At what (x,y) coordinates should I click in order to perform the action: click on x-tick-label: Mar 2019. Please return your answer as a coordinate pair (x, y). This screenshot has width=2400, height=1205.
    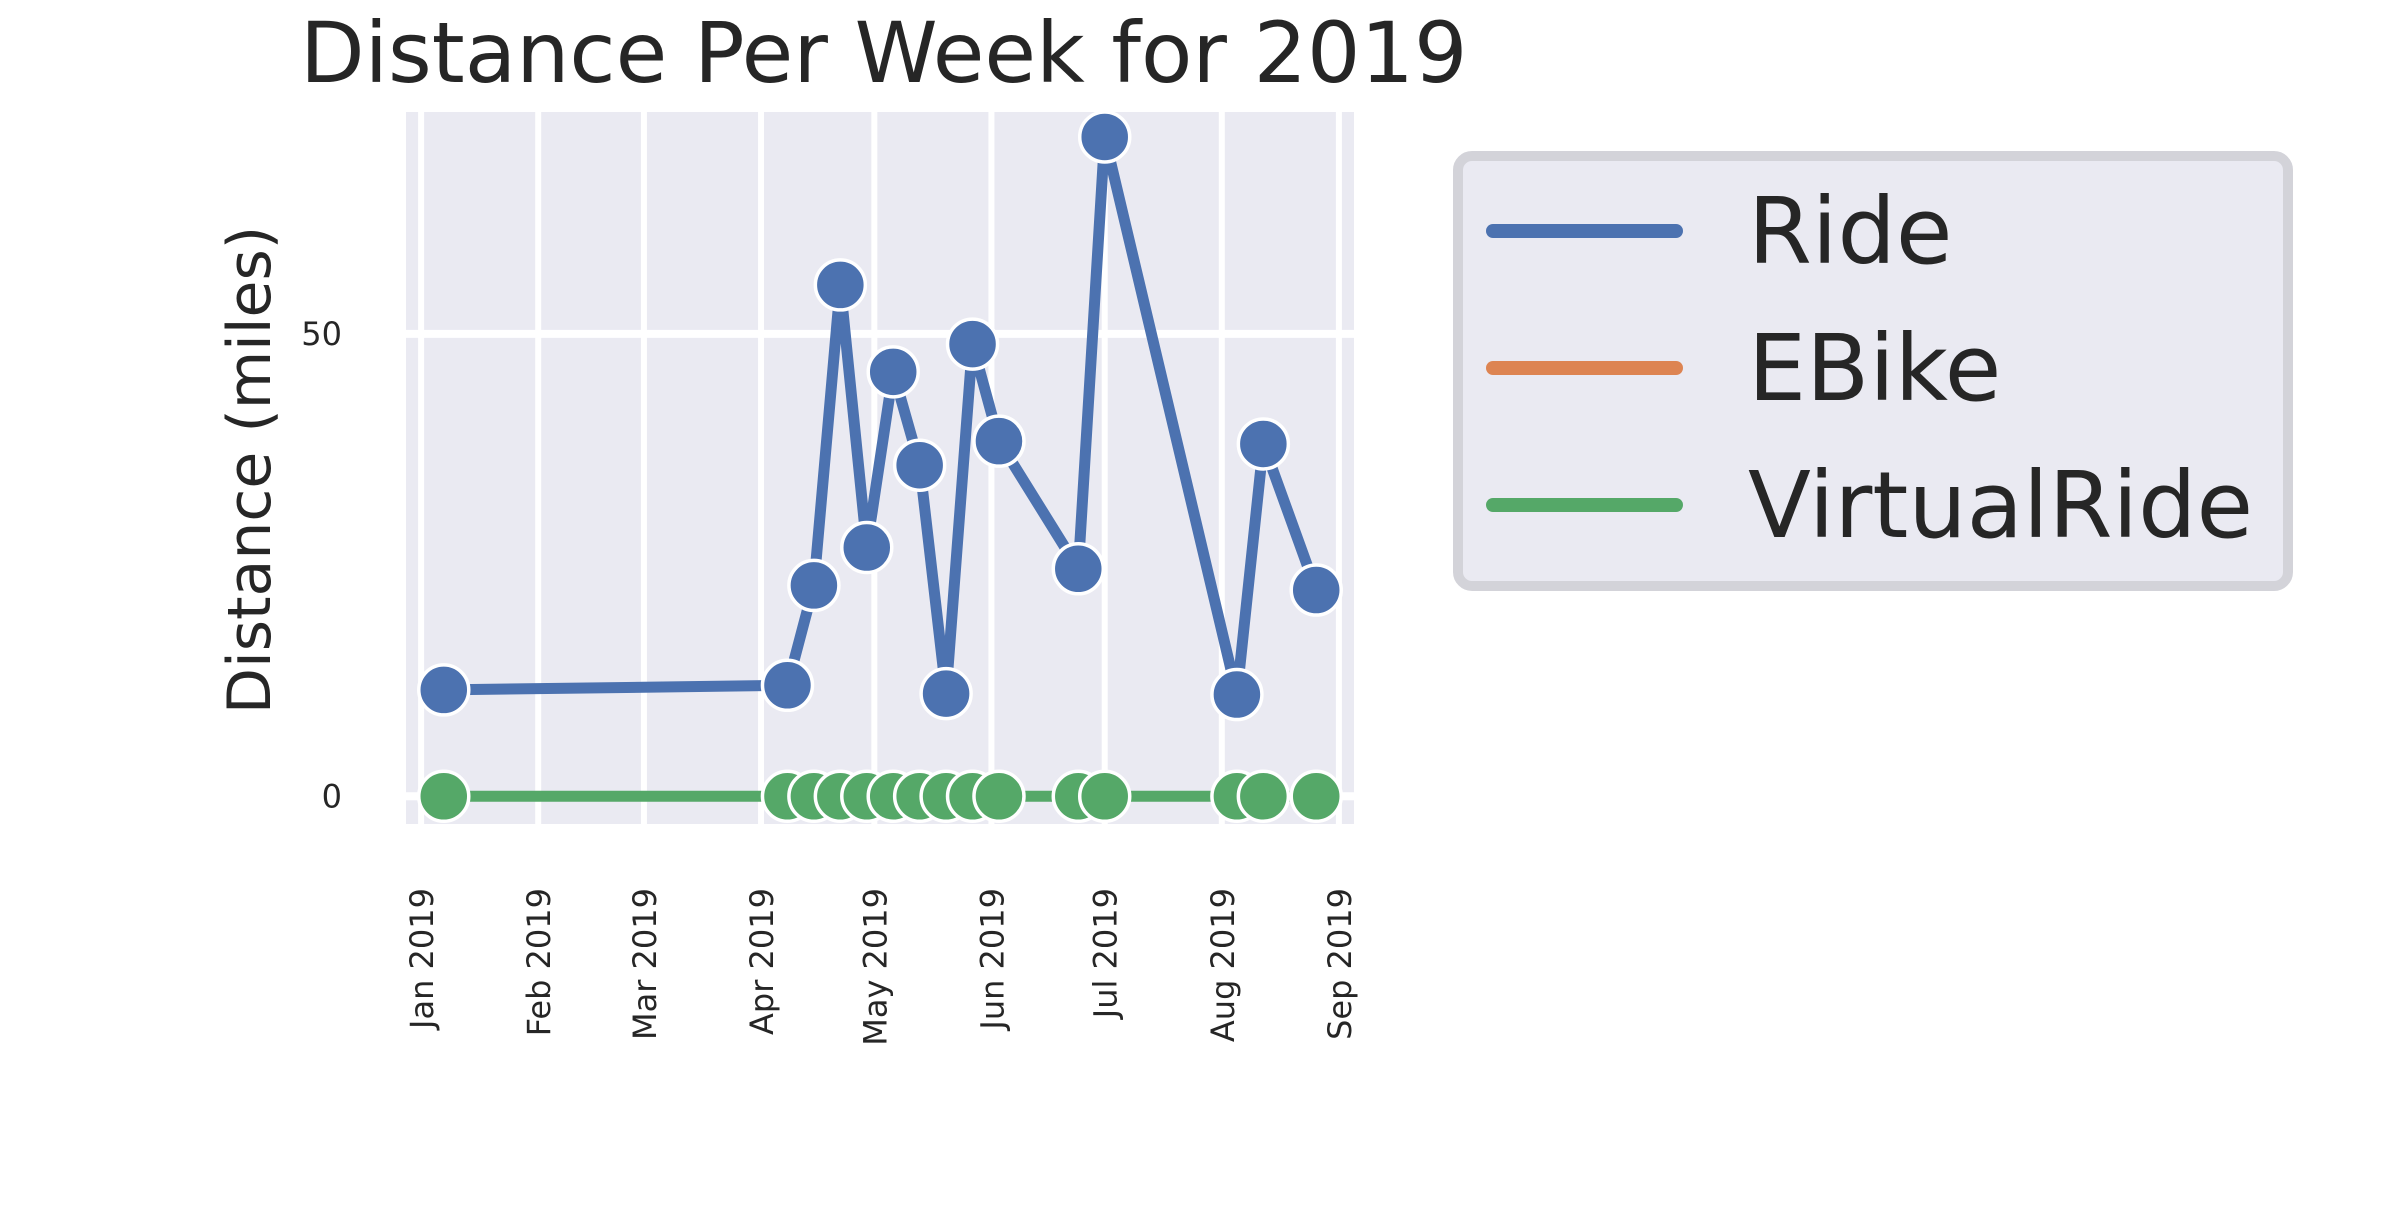
    Looking at the image, I should click on (645, 964).